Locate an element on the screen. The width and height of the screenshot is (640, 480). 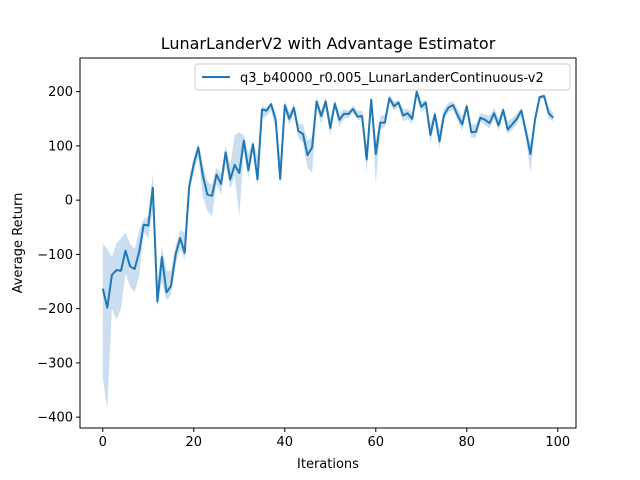
y-tick-label: 0 is located at coordinates (69, 201).